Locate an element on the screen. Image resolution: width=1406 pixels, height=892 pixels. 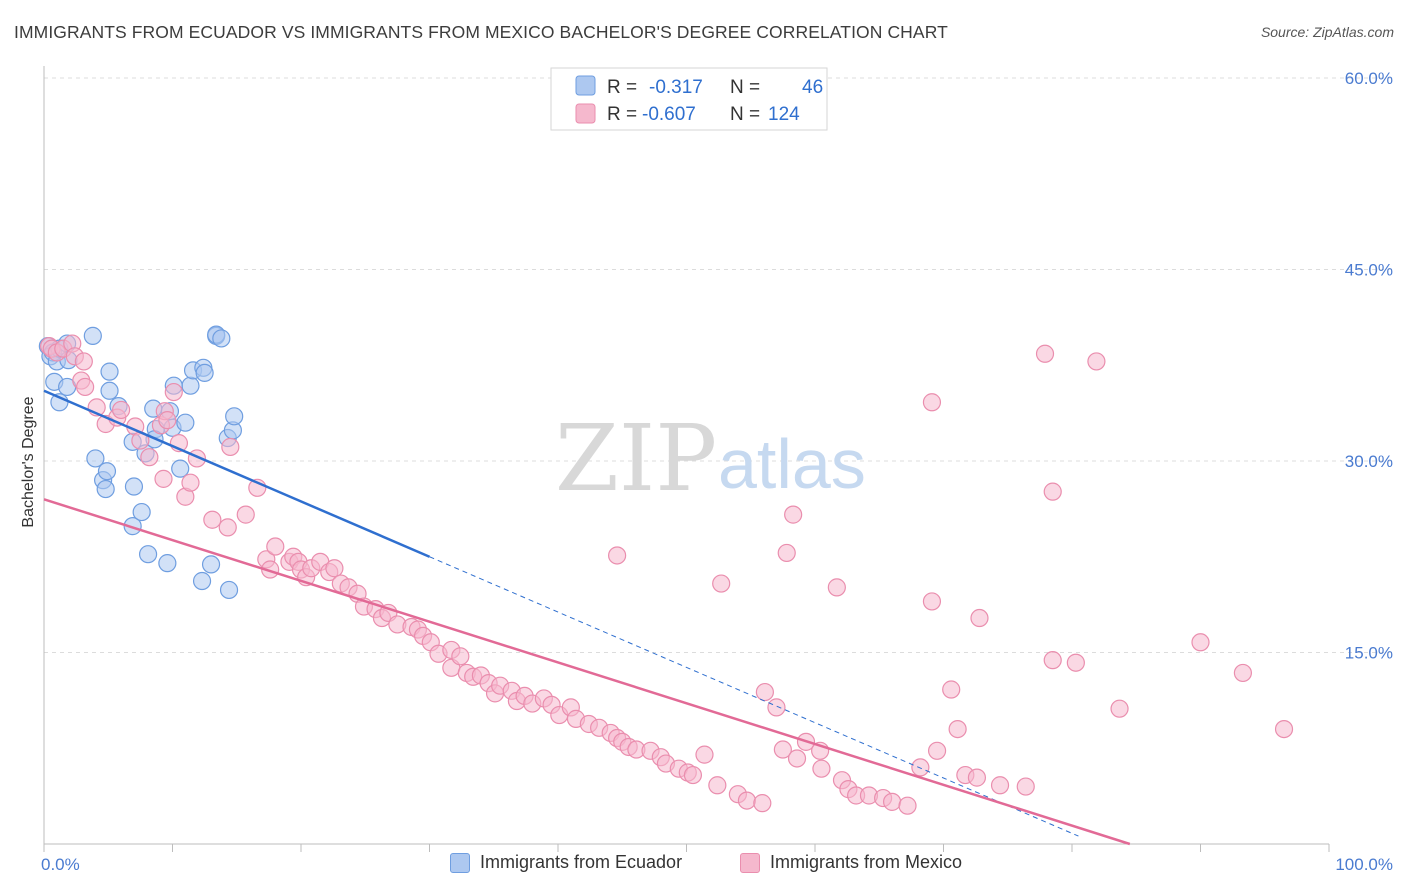
bottom-legend-ecuador: Immigrants from Ecuador is located at coordinates (566, 862).